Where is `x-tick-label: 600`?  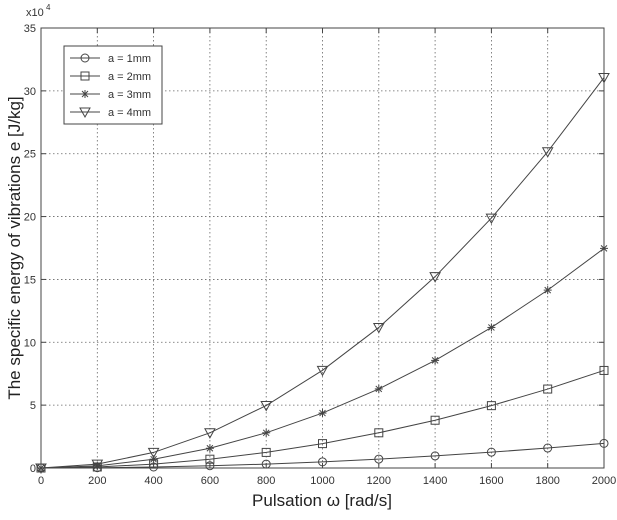
x-tick-label: 600 is located at coordinates (210, 481).